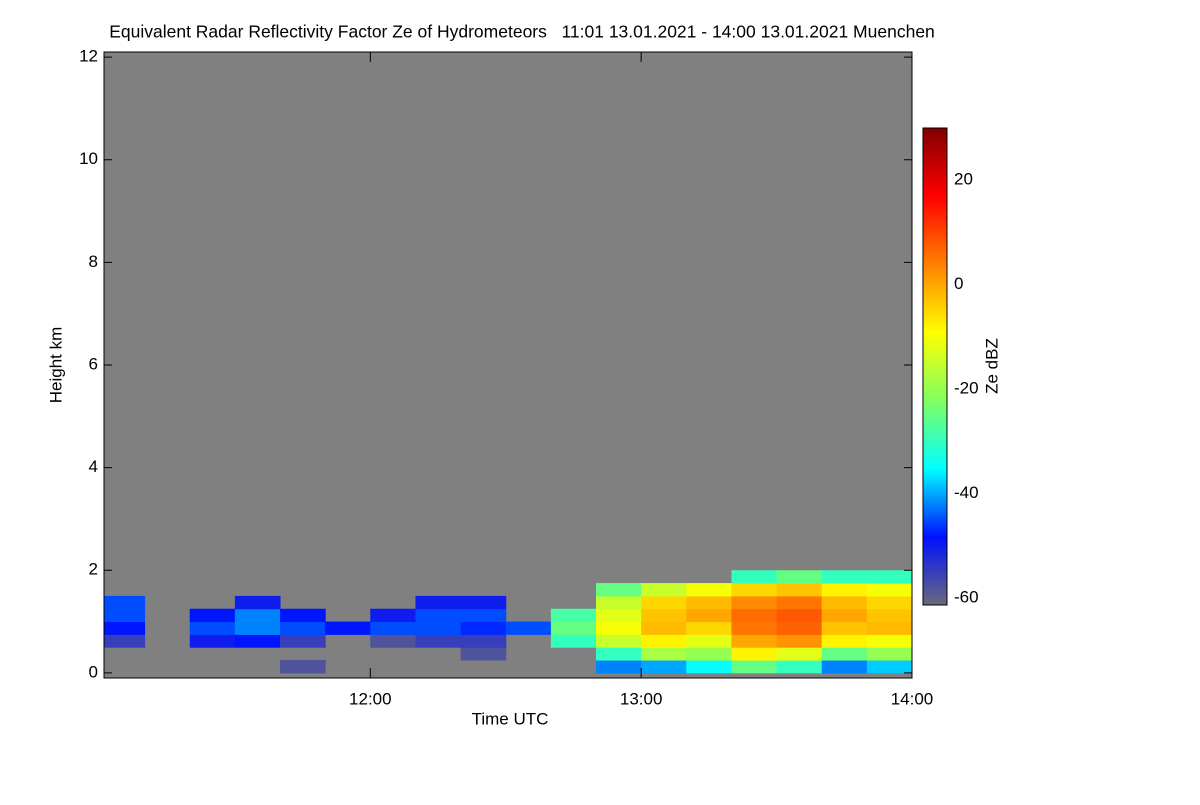  Describe the element at coordinates (641, 698) in the screenshot. I see `x-tick-label: 13:00` at that location.